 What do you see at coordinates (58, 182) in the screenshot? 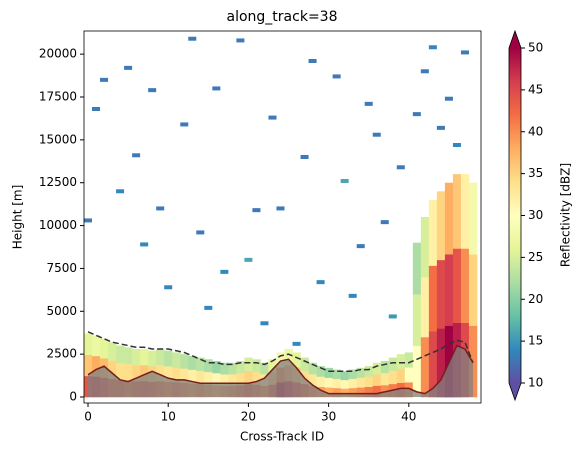
I see `y-tick-label: 12500` at bounding box center [58, 182].